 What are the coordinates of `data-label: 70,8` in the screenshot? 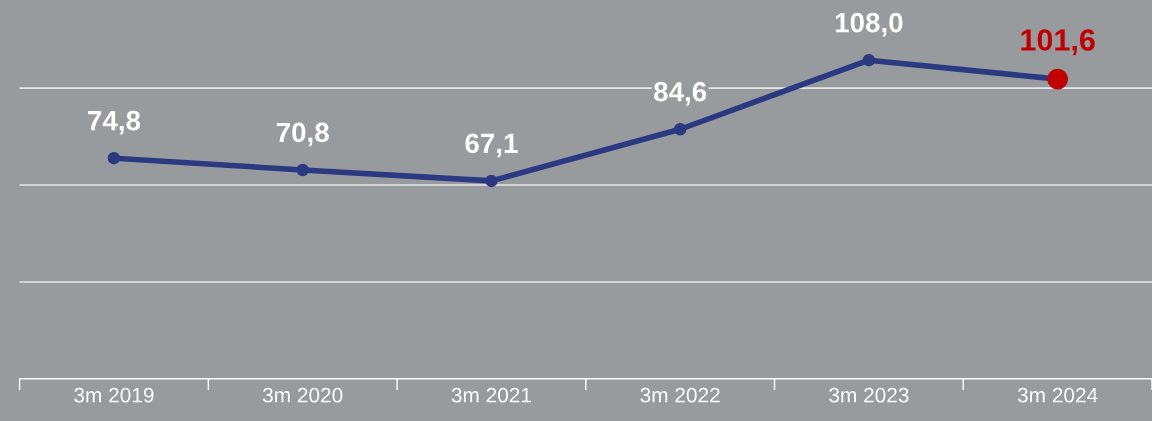 It's located at (302, 134).